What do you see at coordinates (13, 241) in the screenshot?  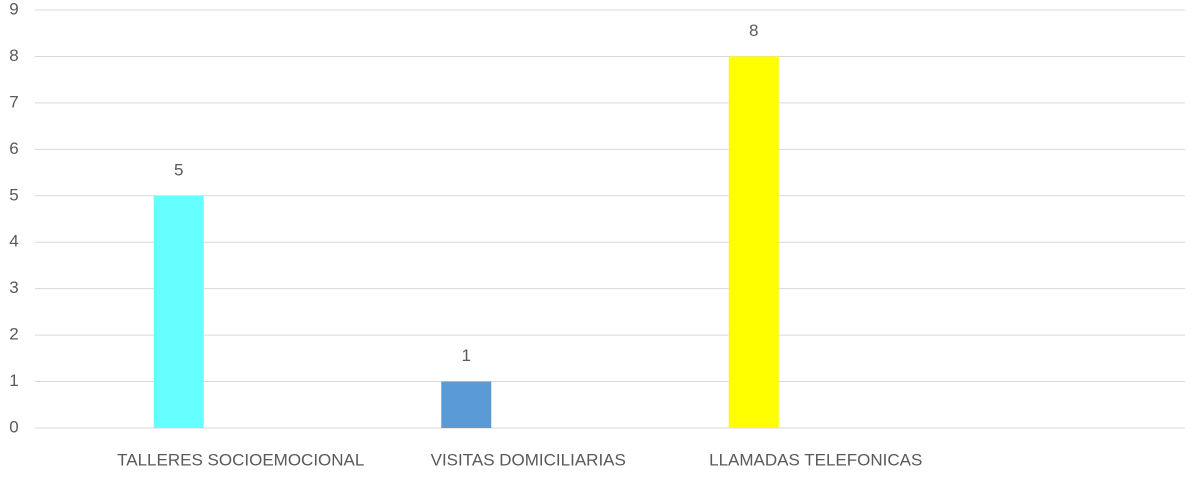 I see `y-tick-label: 4` at bounding box center [13, 241].